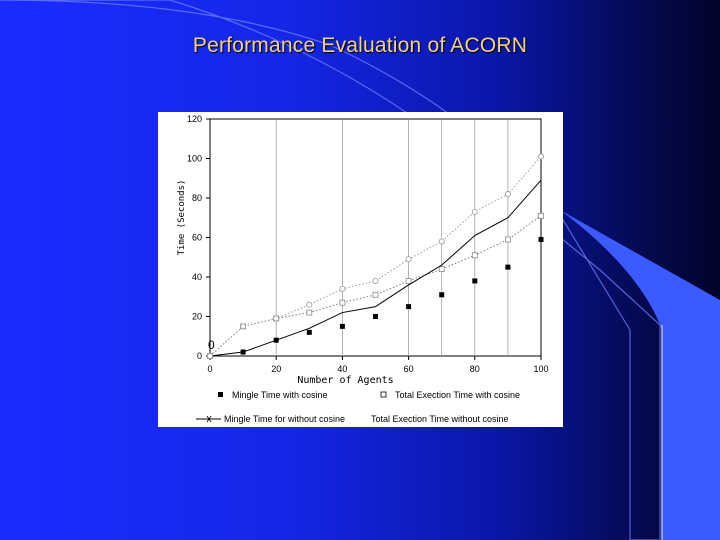 The image size is (720, 540). I want to click on slide-title: Performance Evaluation of ACORN, so click(360, 45).